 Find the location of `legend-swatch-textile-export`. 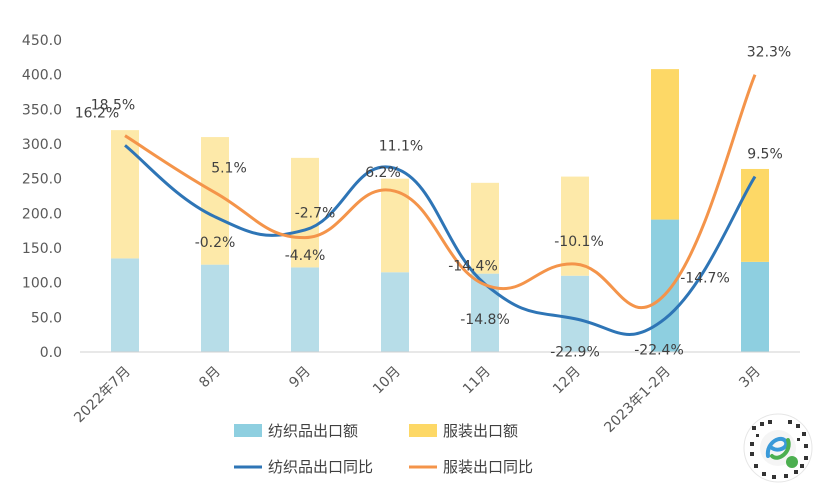

legend-swatch-textile-export is located at coordinates (248, 430).